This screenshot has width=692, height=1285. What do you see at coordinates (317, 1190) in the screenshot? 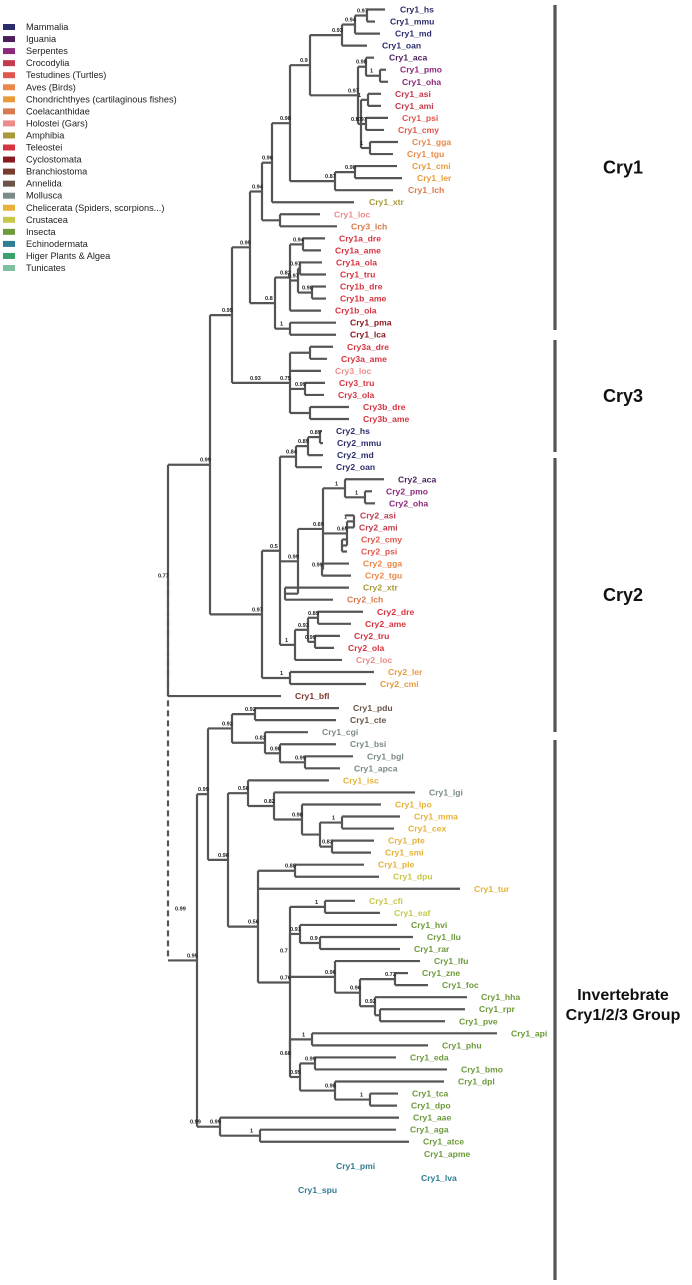
I see `leaf-label: Cry1_spu` at bounding box center [317, 1190].